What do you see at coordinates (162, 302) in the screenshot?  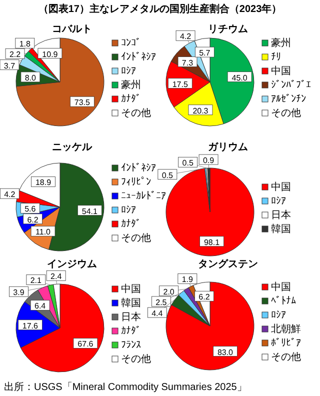 I see `data-label: 2.5` at bounding box center [162, 302].